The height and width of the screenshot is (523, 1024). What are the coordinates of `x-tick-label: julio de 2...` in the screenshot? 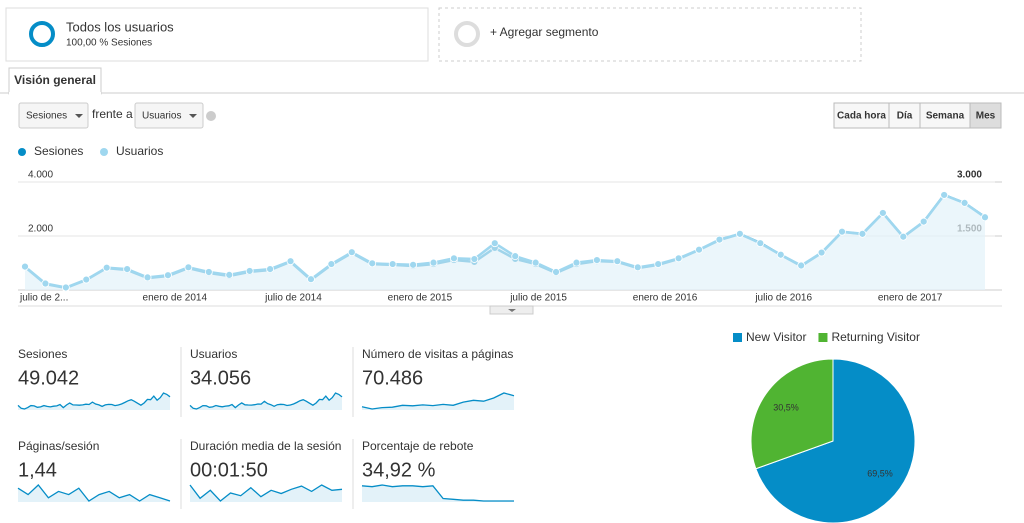 It's located at (43, 298).